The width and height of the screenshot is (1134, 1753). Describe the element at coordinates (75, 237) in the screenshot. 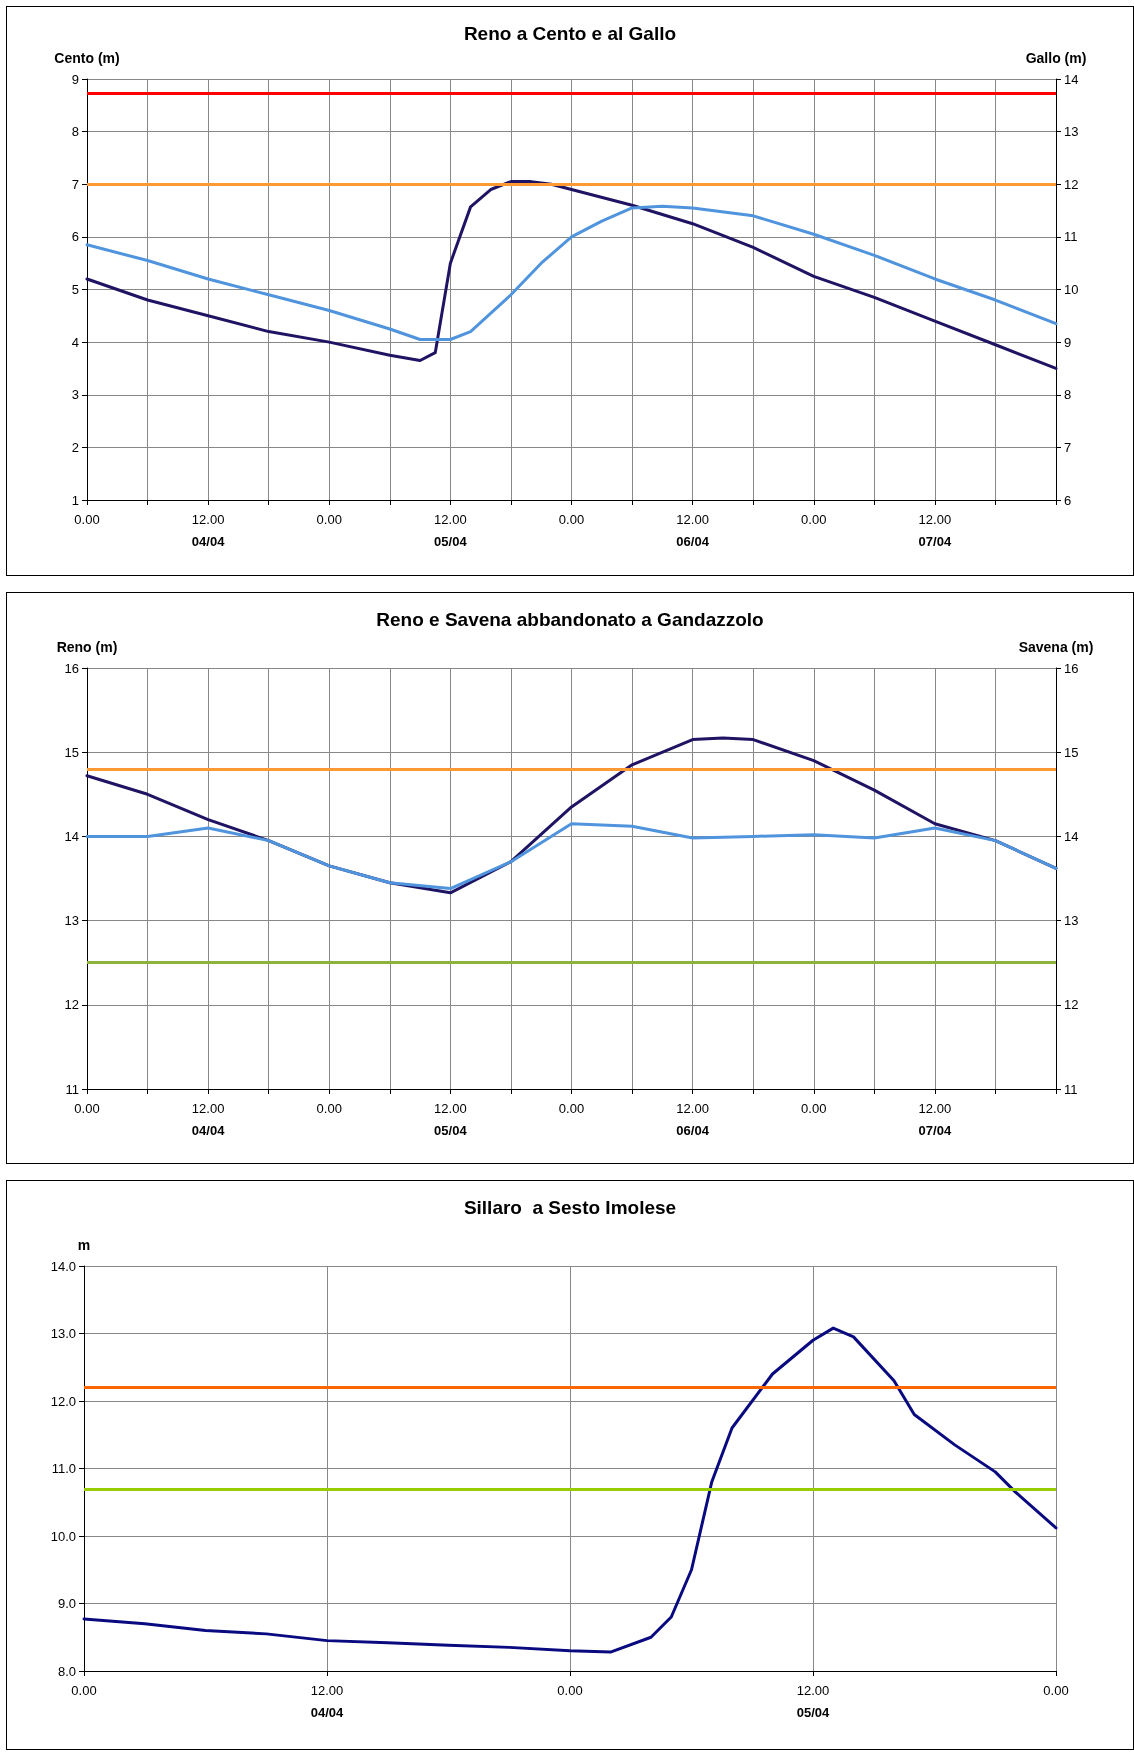

I see `y-tick-label: 6` at that location.